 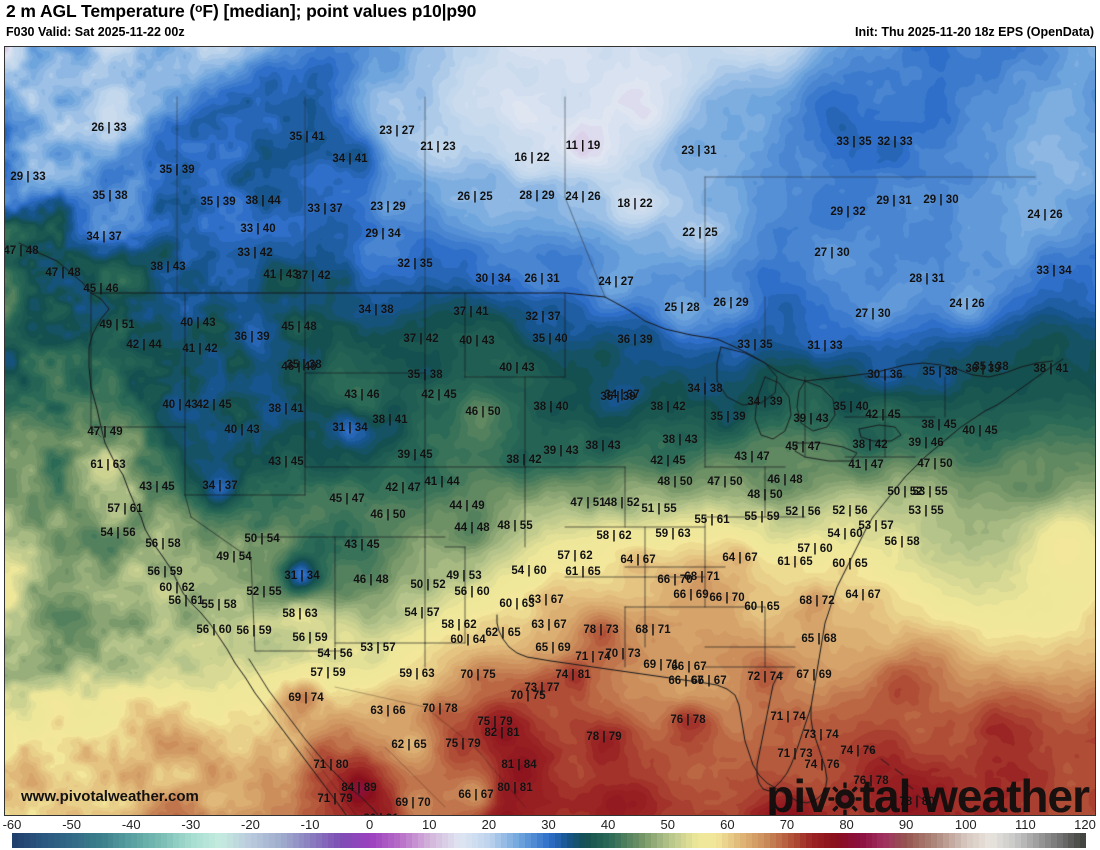 What do you see at coordinates (551, 407) in the screenshot?
I see `point-value-label: 38 | 40` at bounding box center [551, 407].